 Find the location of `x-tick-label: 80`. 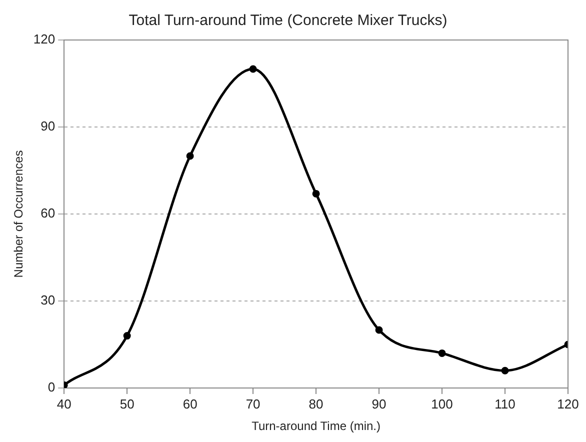

x-tick-label: 80 is located at coordinates (316, 404).